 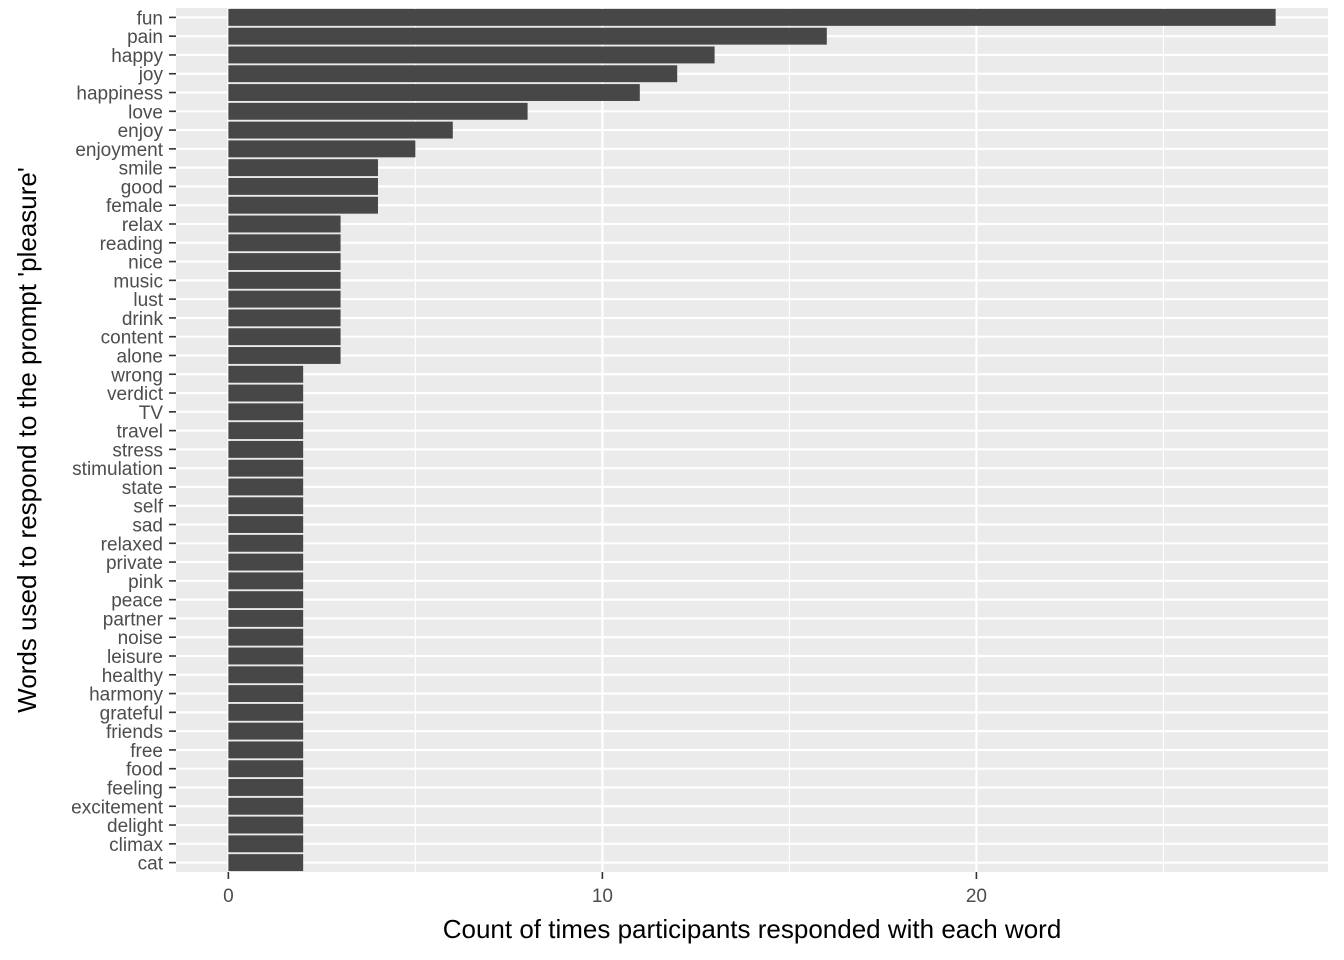 I want to click on bar-alone, so click(x=284, y=355).